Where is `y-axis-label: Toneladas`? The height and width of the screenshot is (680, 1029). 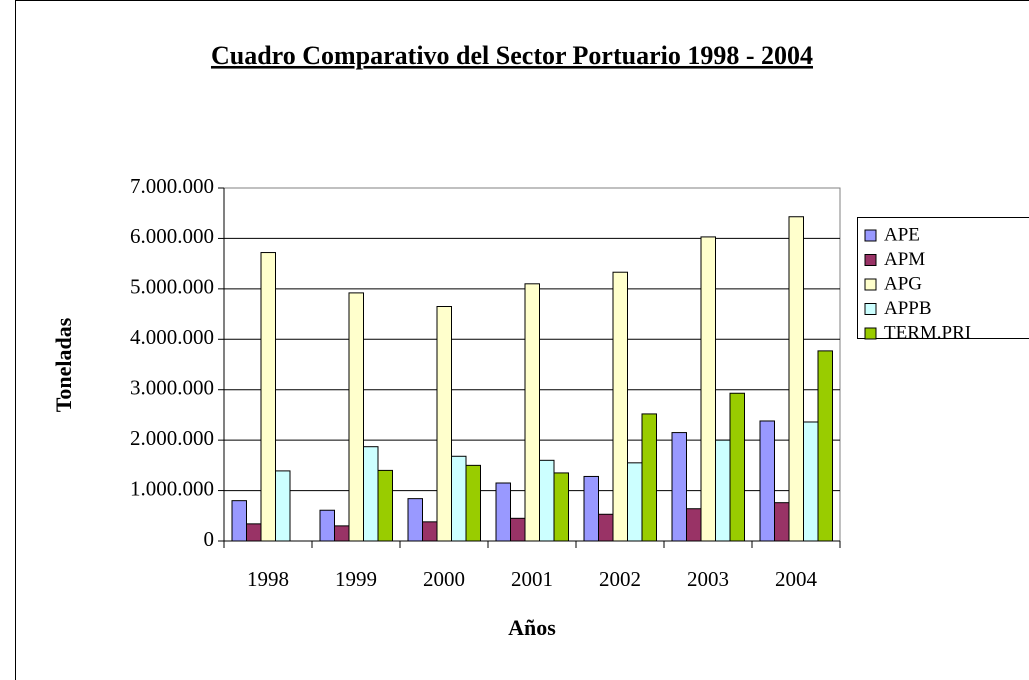 y-axis-label: Toneladas is located at coordinates (63, 364).